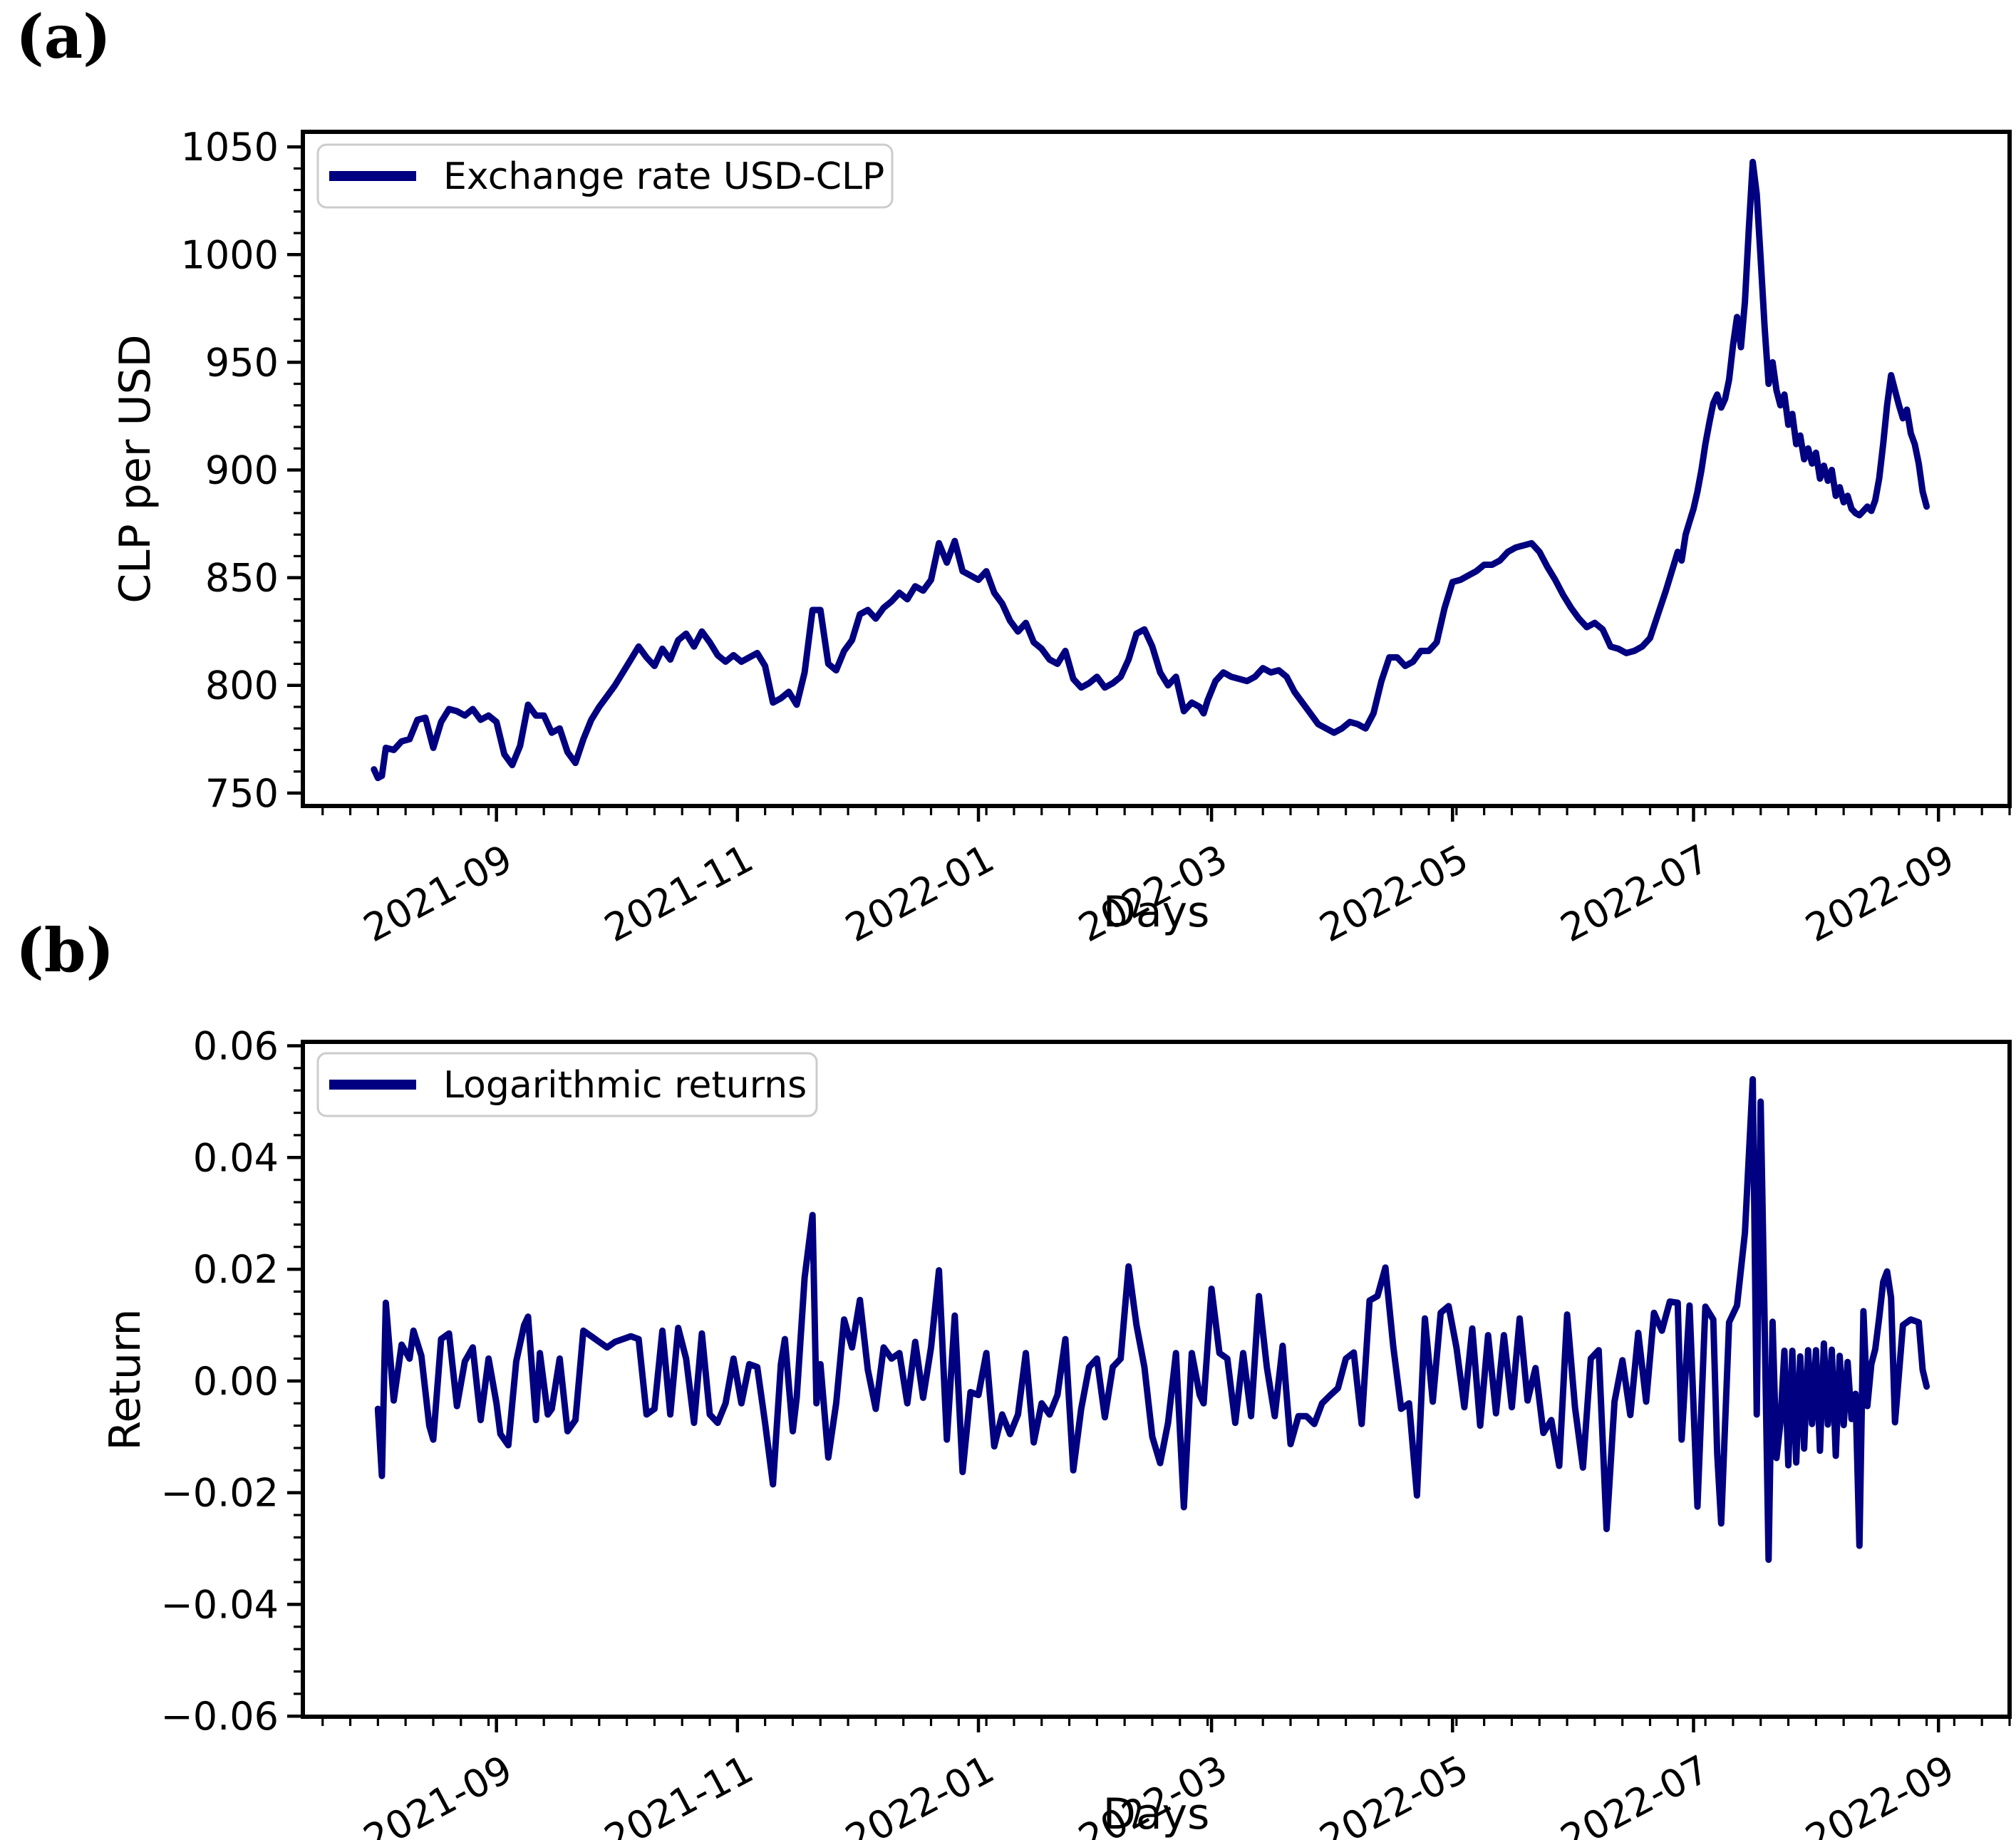 The width and height of the screenshot is (2016, 1840). Describe the element at coordinates (242, 362) in the screenshot. I see `y-tick-label: 950` at that location.